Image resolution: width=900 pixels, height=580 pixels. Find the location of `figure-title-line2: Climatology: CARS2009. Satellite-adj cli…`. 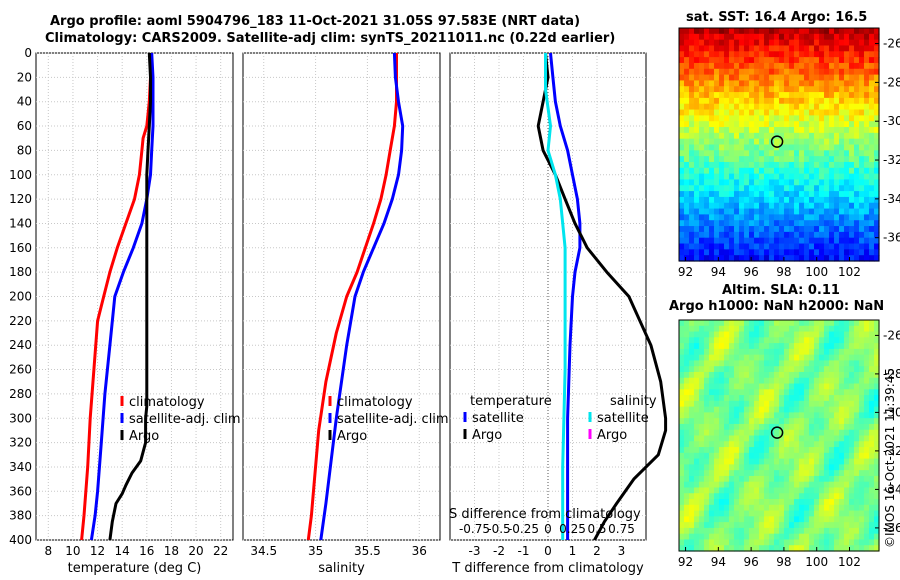

figure-title-line2: Climatology: CARS2009. Satellite-adj cli… is located at coordinates (330, 38).